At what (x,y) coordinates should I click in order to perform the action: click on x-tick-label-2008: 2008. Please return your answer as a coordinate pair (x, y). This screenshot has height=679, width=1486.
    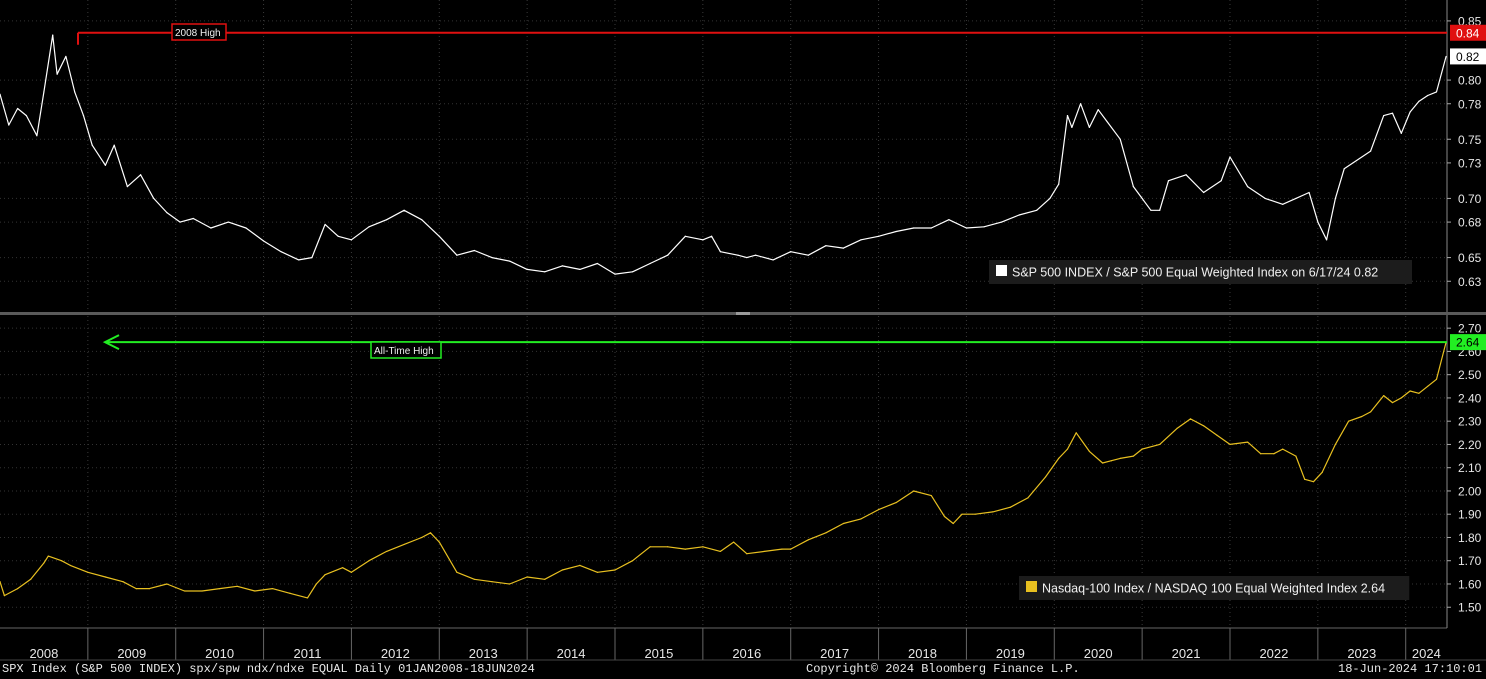
    Looking at the image, I should click on (43, 653).